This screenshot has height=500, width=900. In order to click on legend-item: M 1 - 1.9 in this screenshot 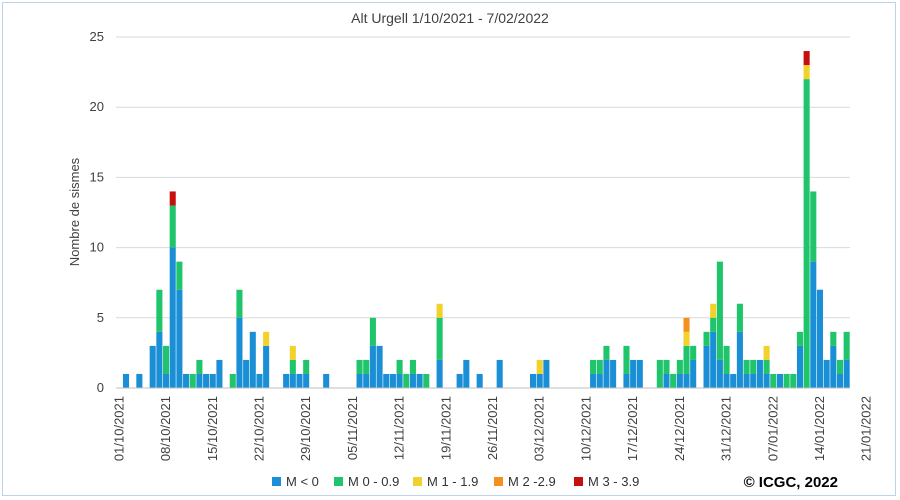, I will do `click(445, 481)`.